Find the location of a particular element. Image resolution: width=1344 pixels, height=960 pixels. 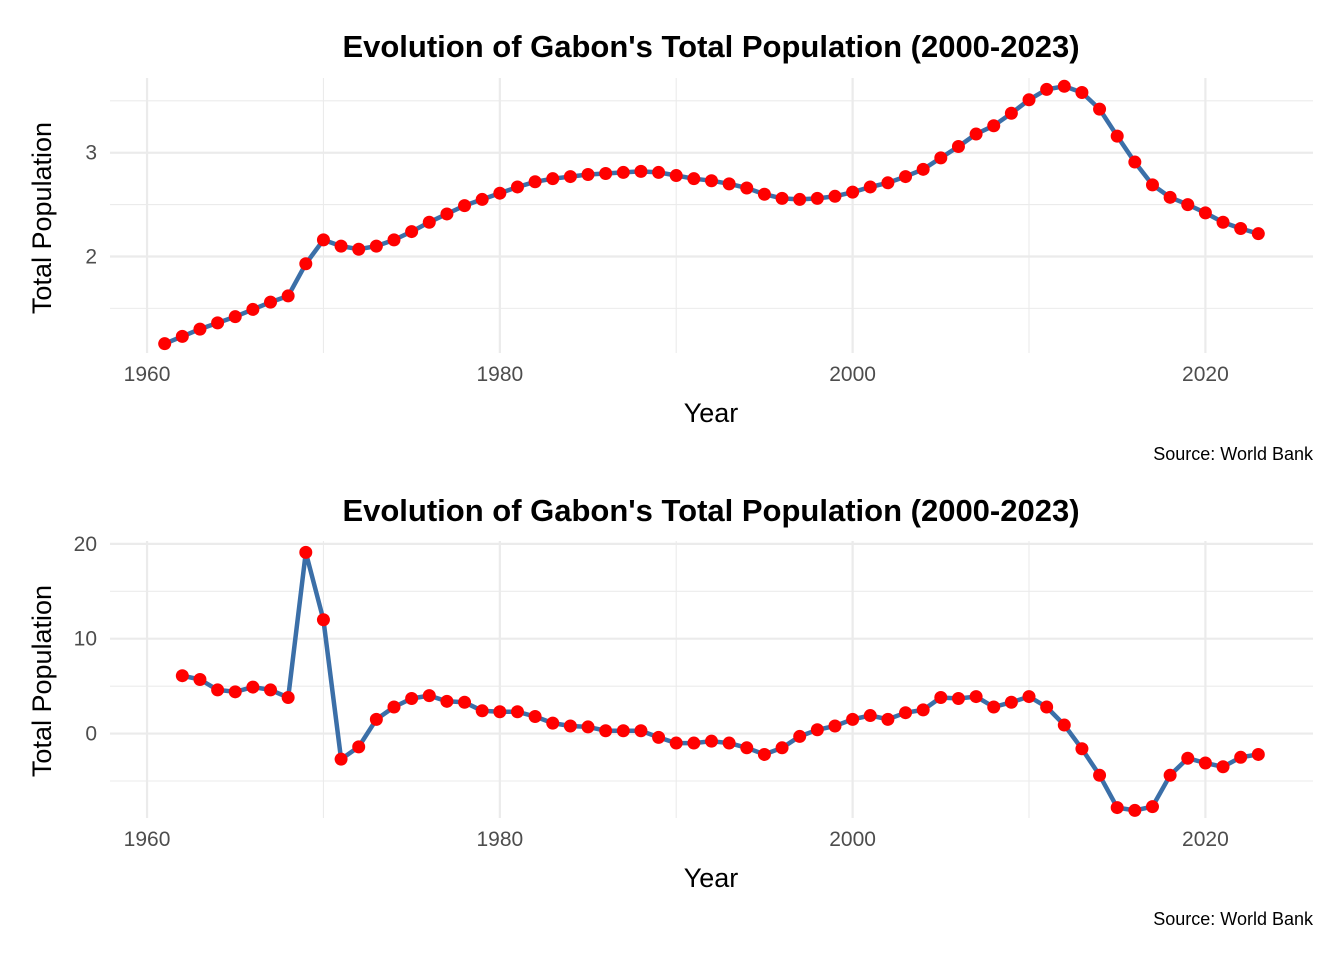

panel-2-x-axis-title: Year is located at coordinates (711, 878).